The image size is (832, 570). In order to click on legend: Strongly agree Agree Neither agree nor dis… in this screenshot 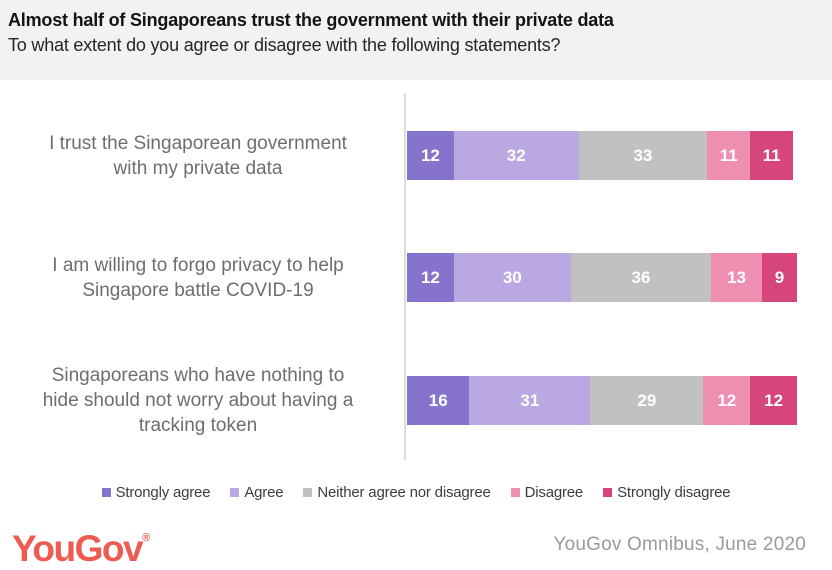, I will do `click(416, 492)`.